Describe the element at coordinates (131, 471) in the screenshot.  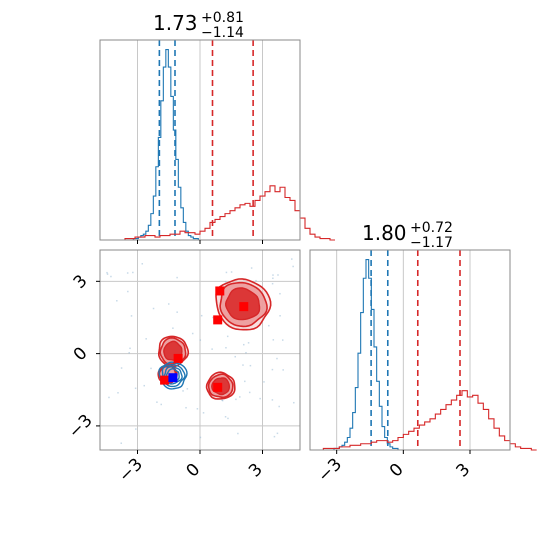
I see `panel-2-xtick-label: −3` at that location.